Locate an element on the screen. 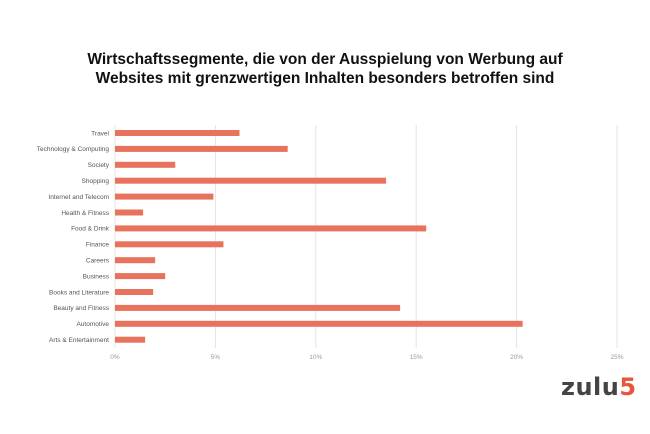  x-tick-label: 5% is located at coordinates (216, 357).